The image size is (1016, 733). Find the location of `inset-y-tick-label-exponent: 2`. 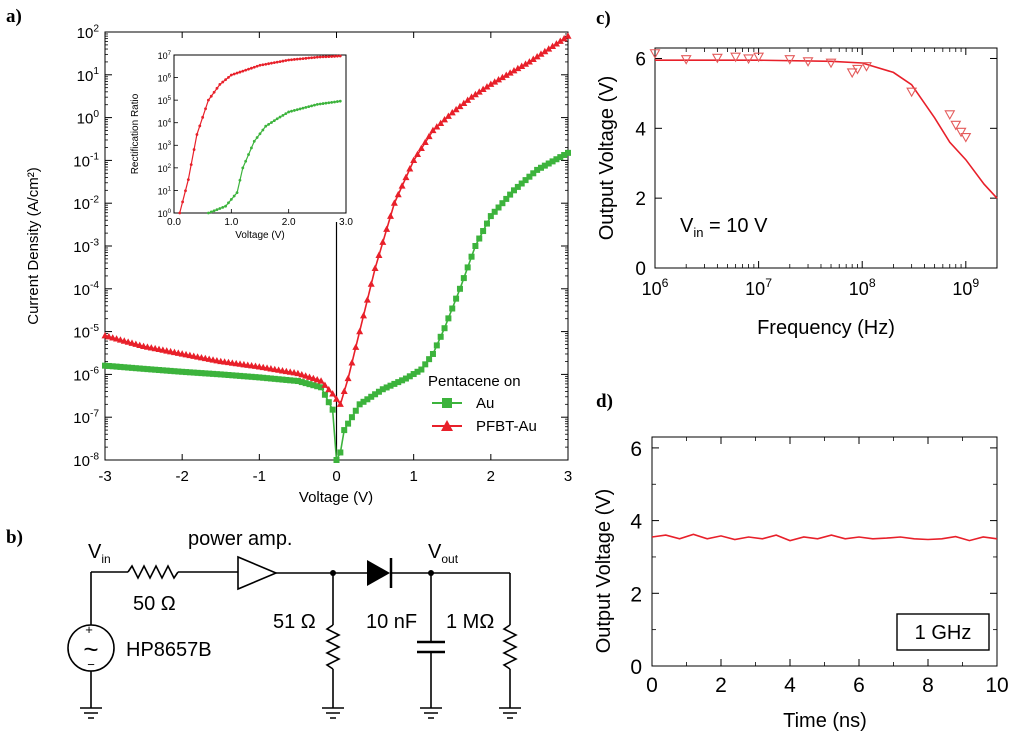

inset-y-tick-label-exponent: 2 is located at coordinates (170, 166).